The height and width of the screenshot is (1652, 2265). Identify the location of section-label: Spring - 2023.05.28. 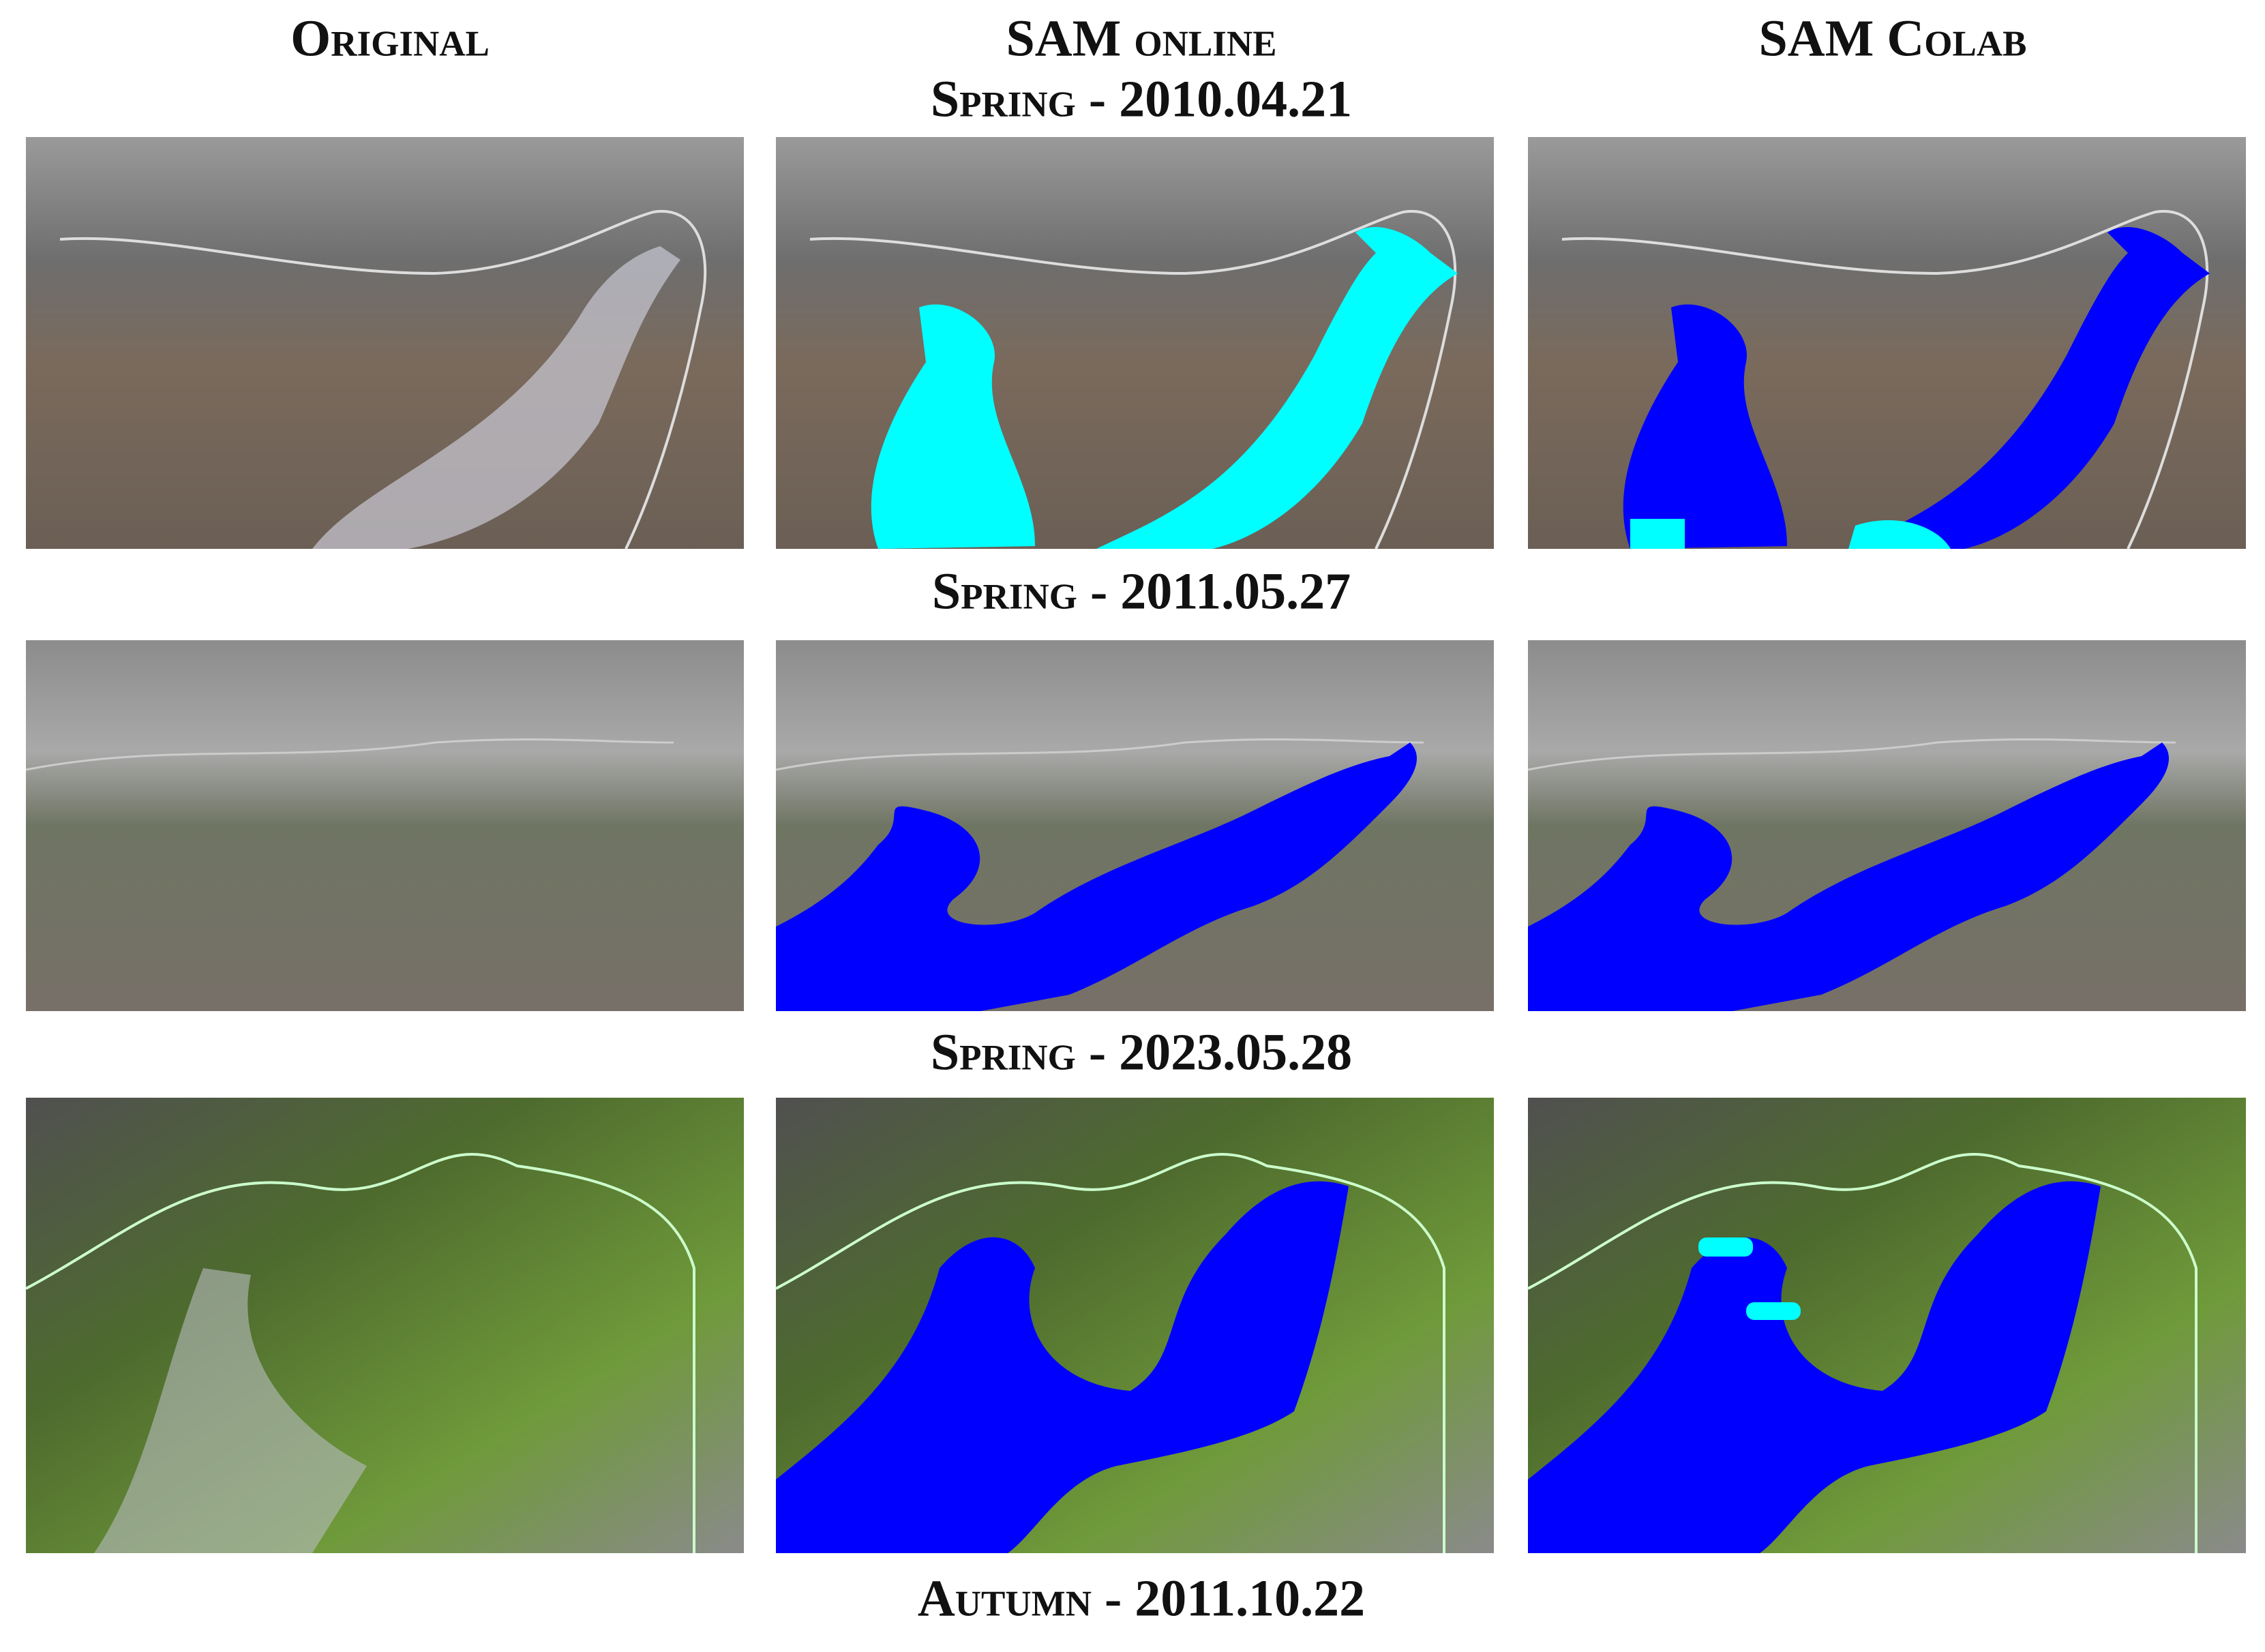
(1141, 1052).